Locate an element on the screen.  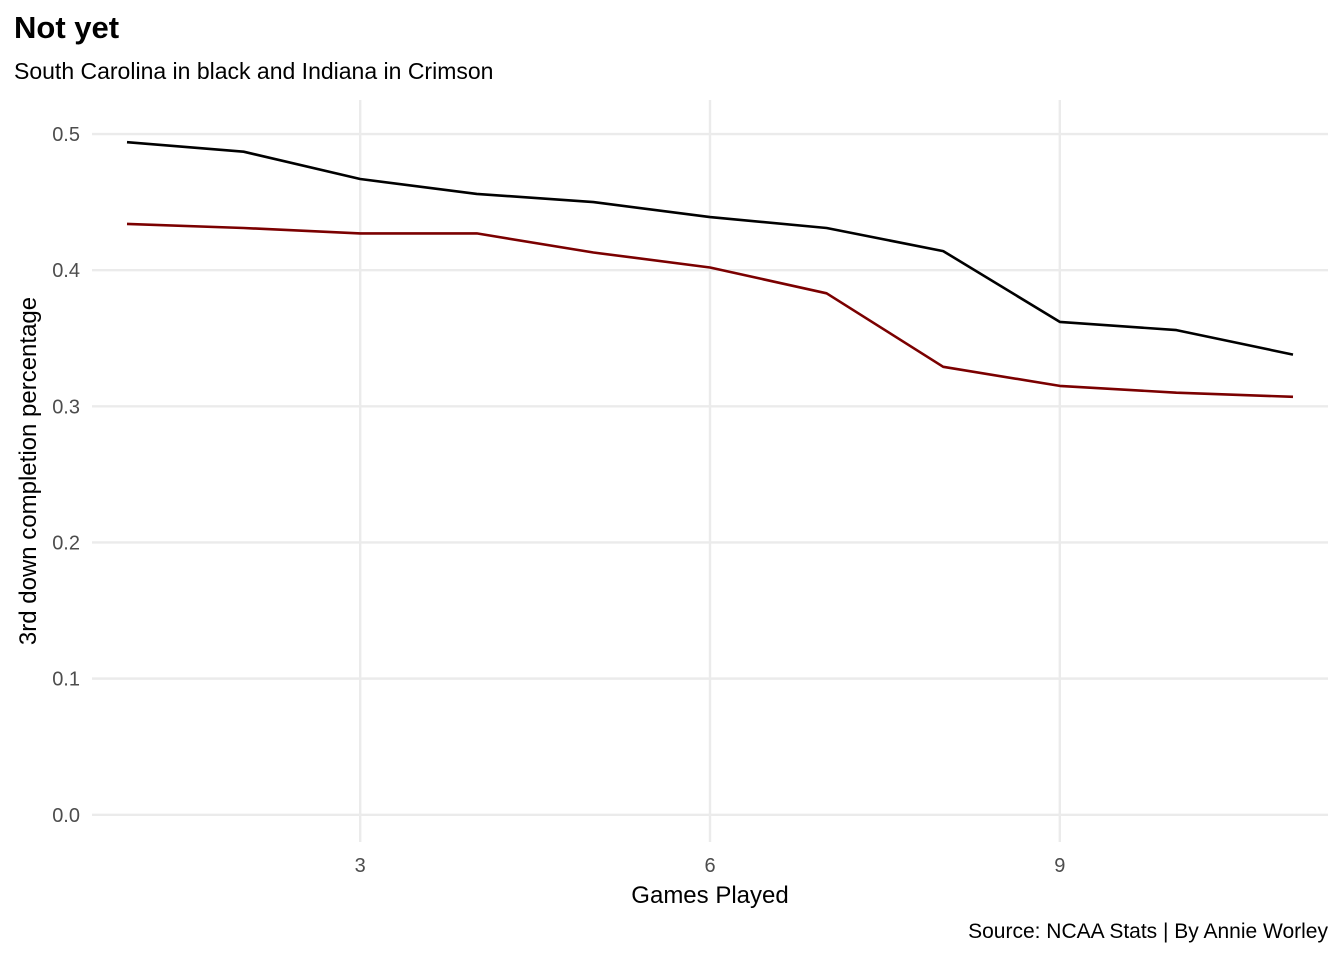
y-tick-label: 0.5 is located at coordinates (66, 135).